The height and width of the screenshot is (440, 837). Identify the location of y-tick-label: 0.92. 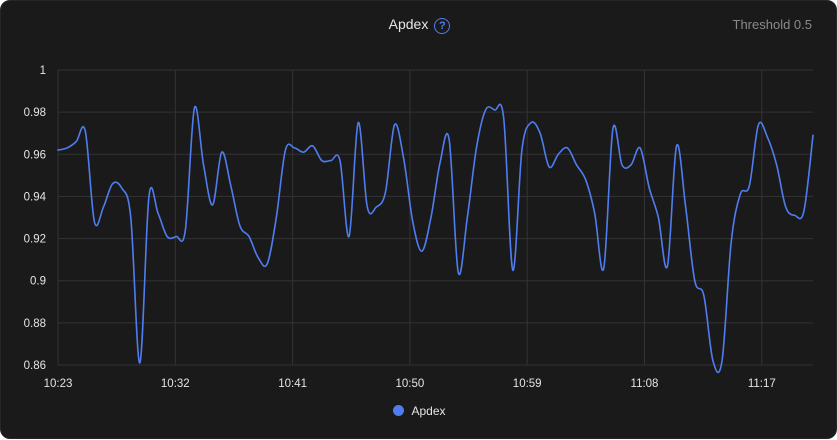
(35, 240).